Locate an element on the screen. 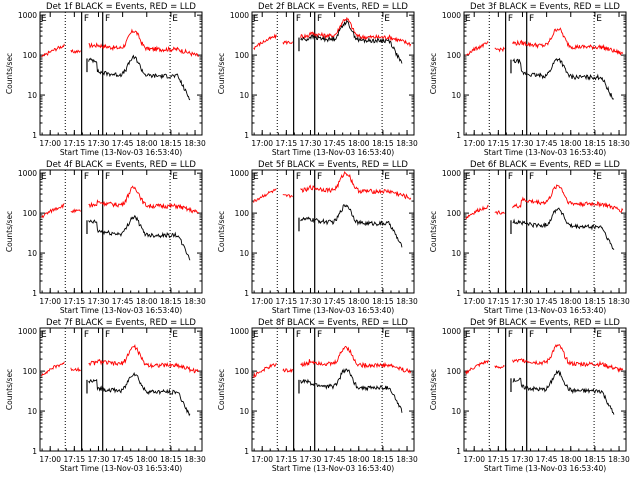  panel-title: Det 3f BLACK = Events, RED = LLD is located at coordinates (545, 7).